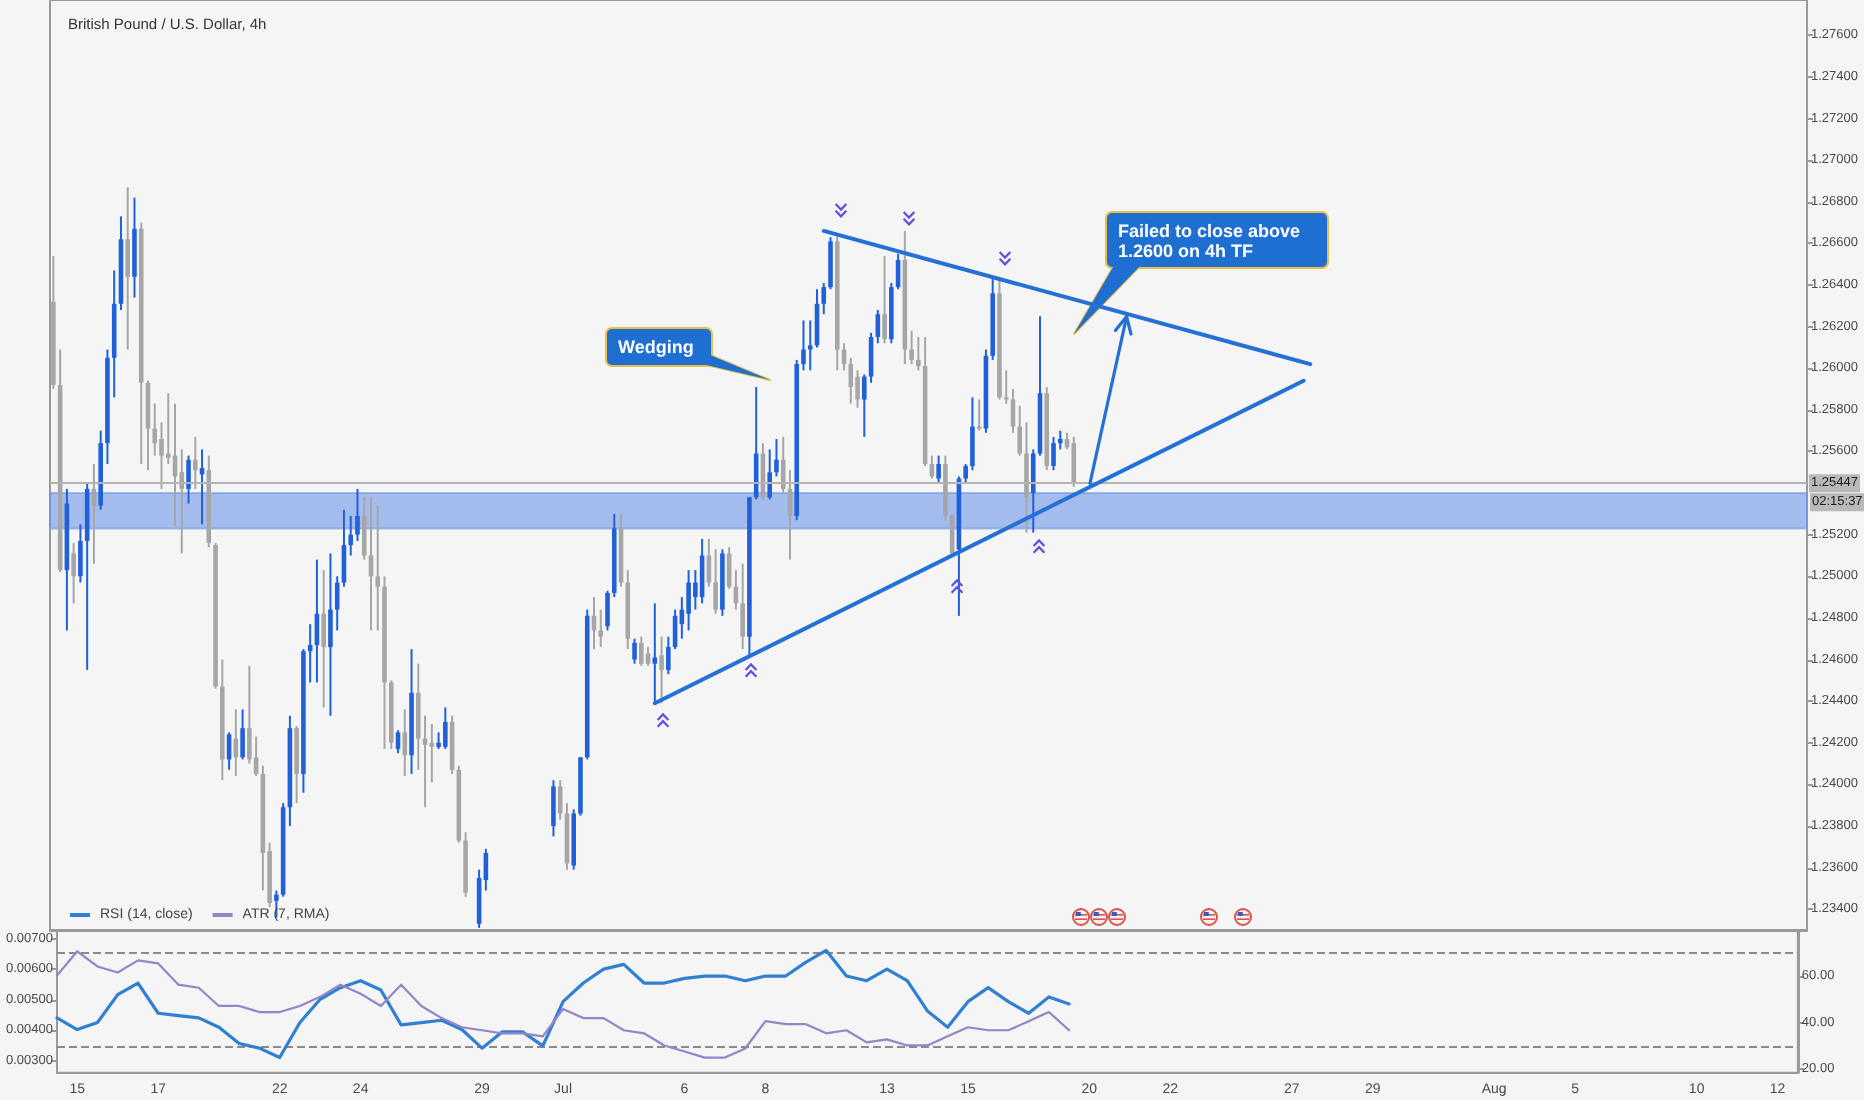 This screenshot has width=1864, height=1100. Describe the element at coordinates (655, 653) in the screenshot. I see `candlestick` at that location.